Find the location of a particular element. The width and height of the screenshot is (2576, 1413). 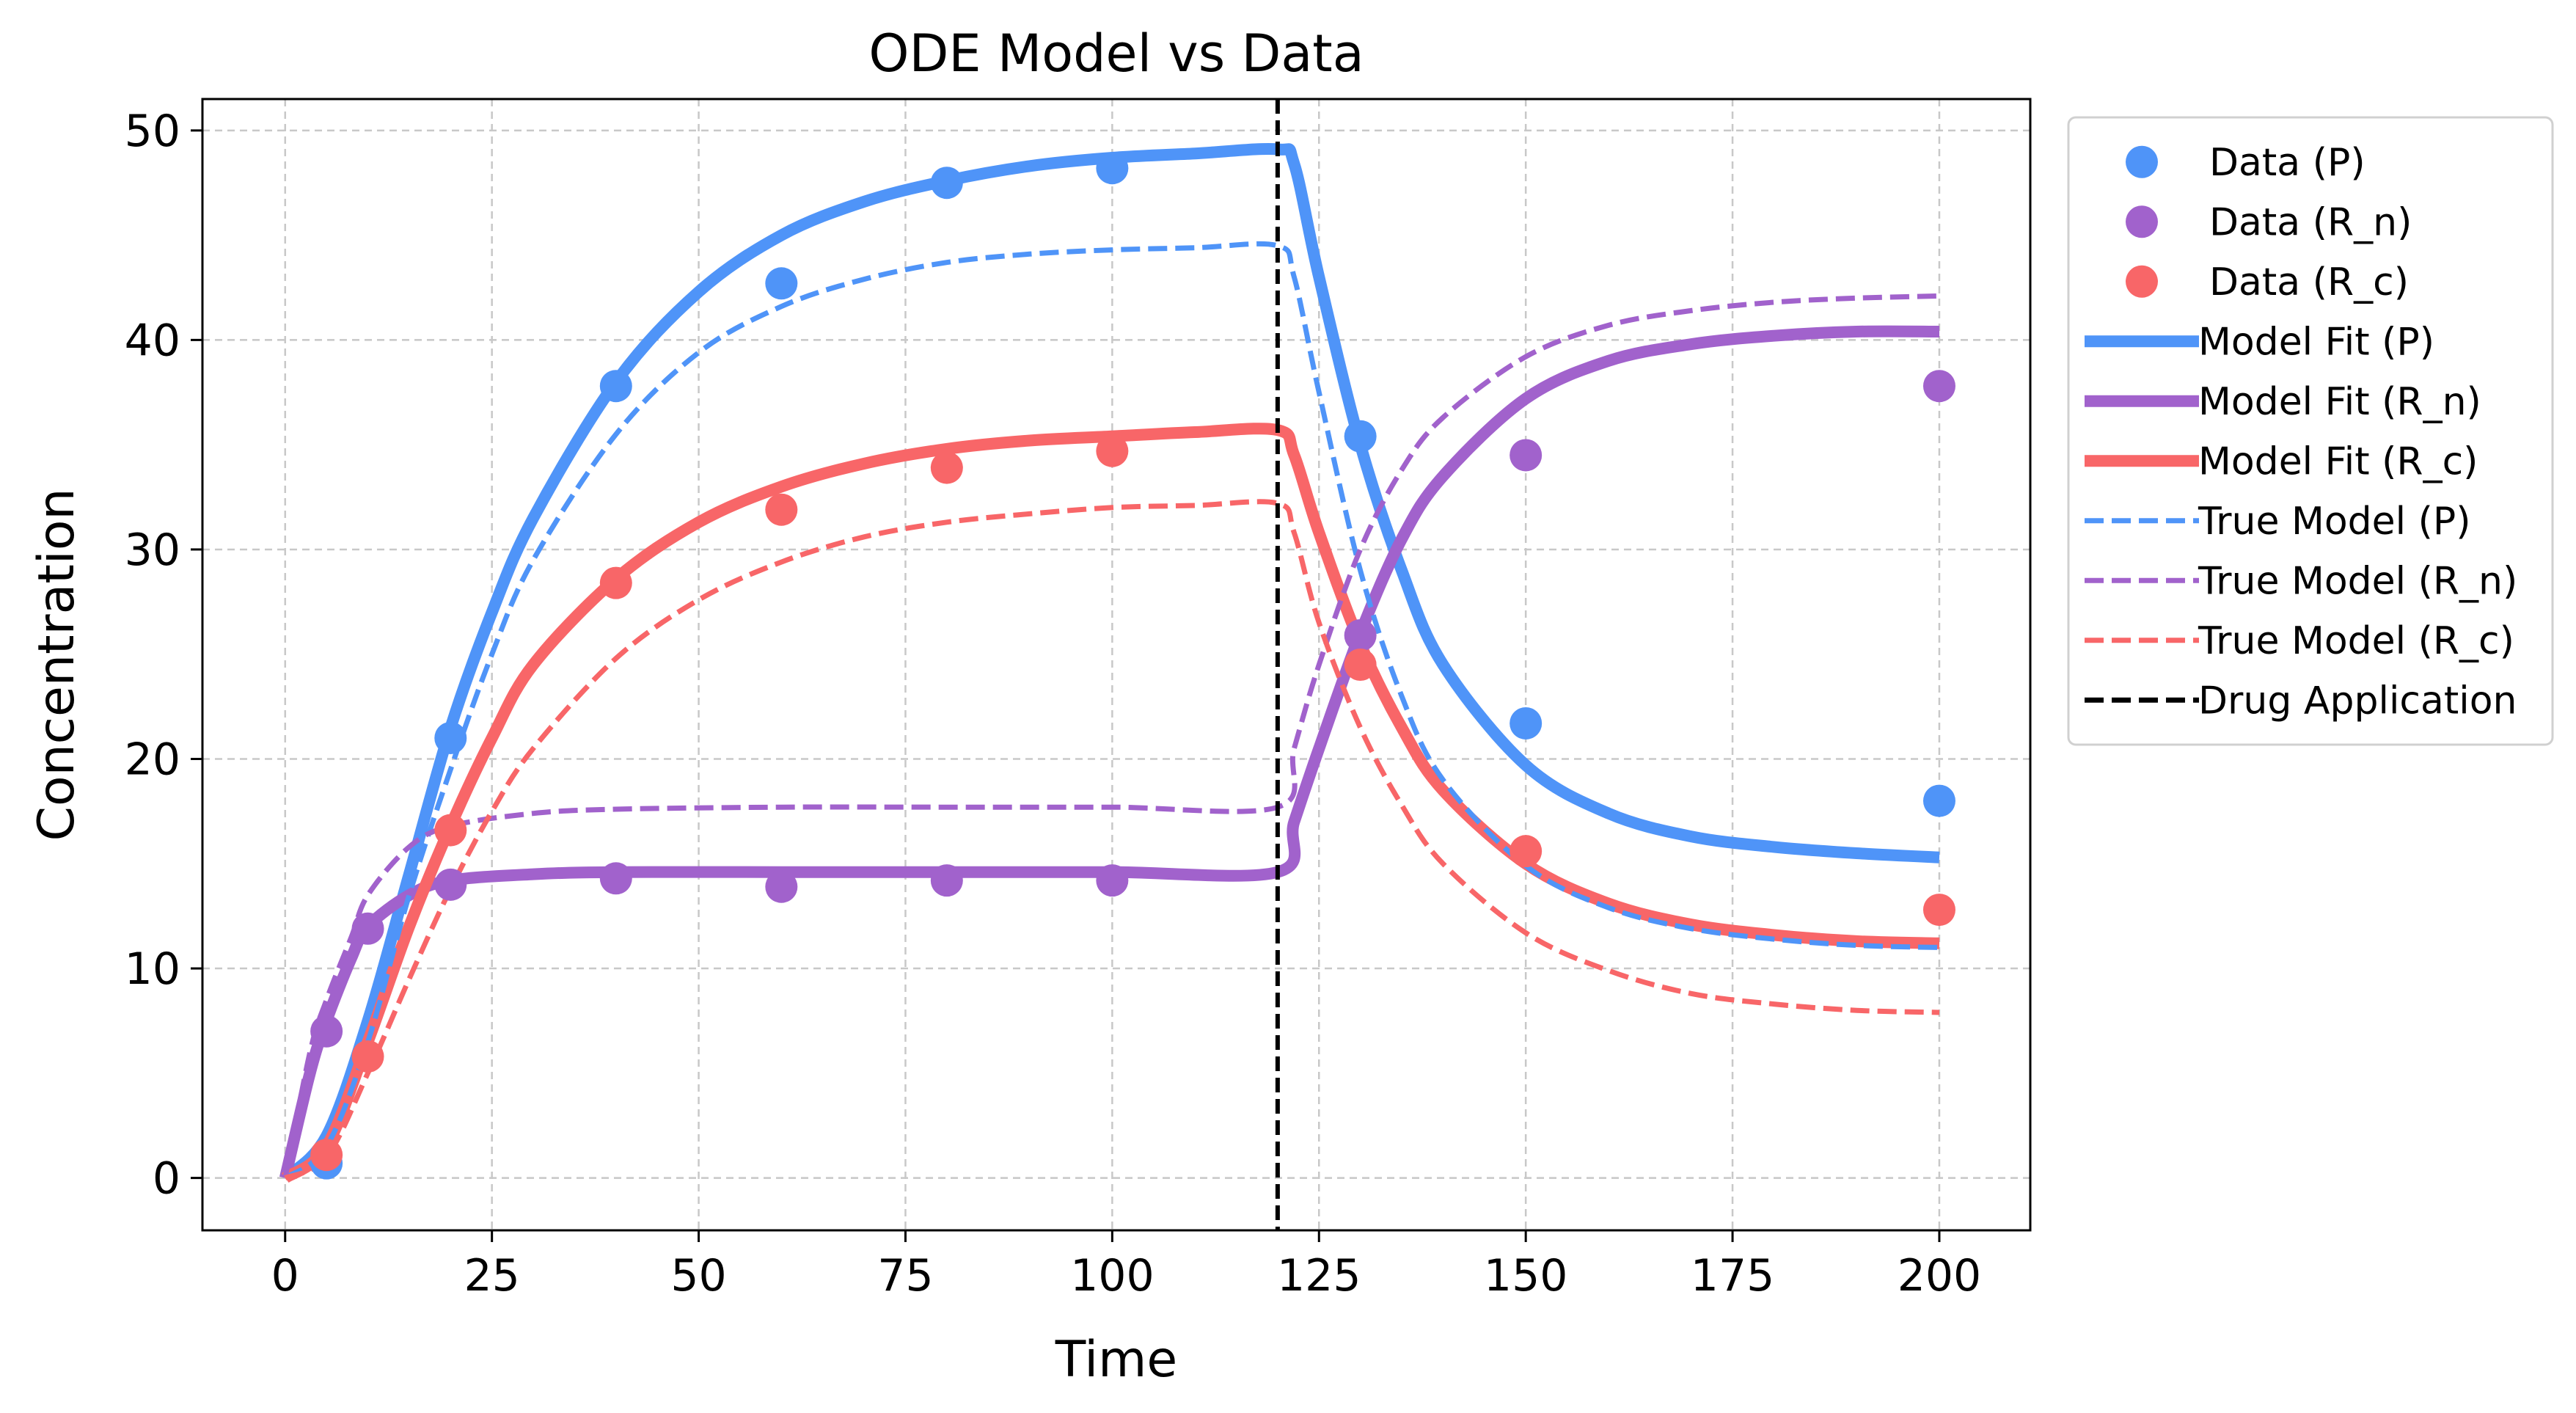

x-tick-label: 125 is located at coordinates (1319, 1275).